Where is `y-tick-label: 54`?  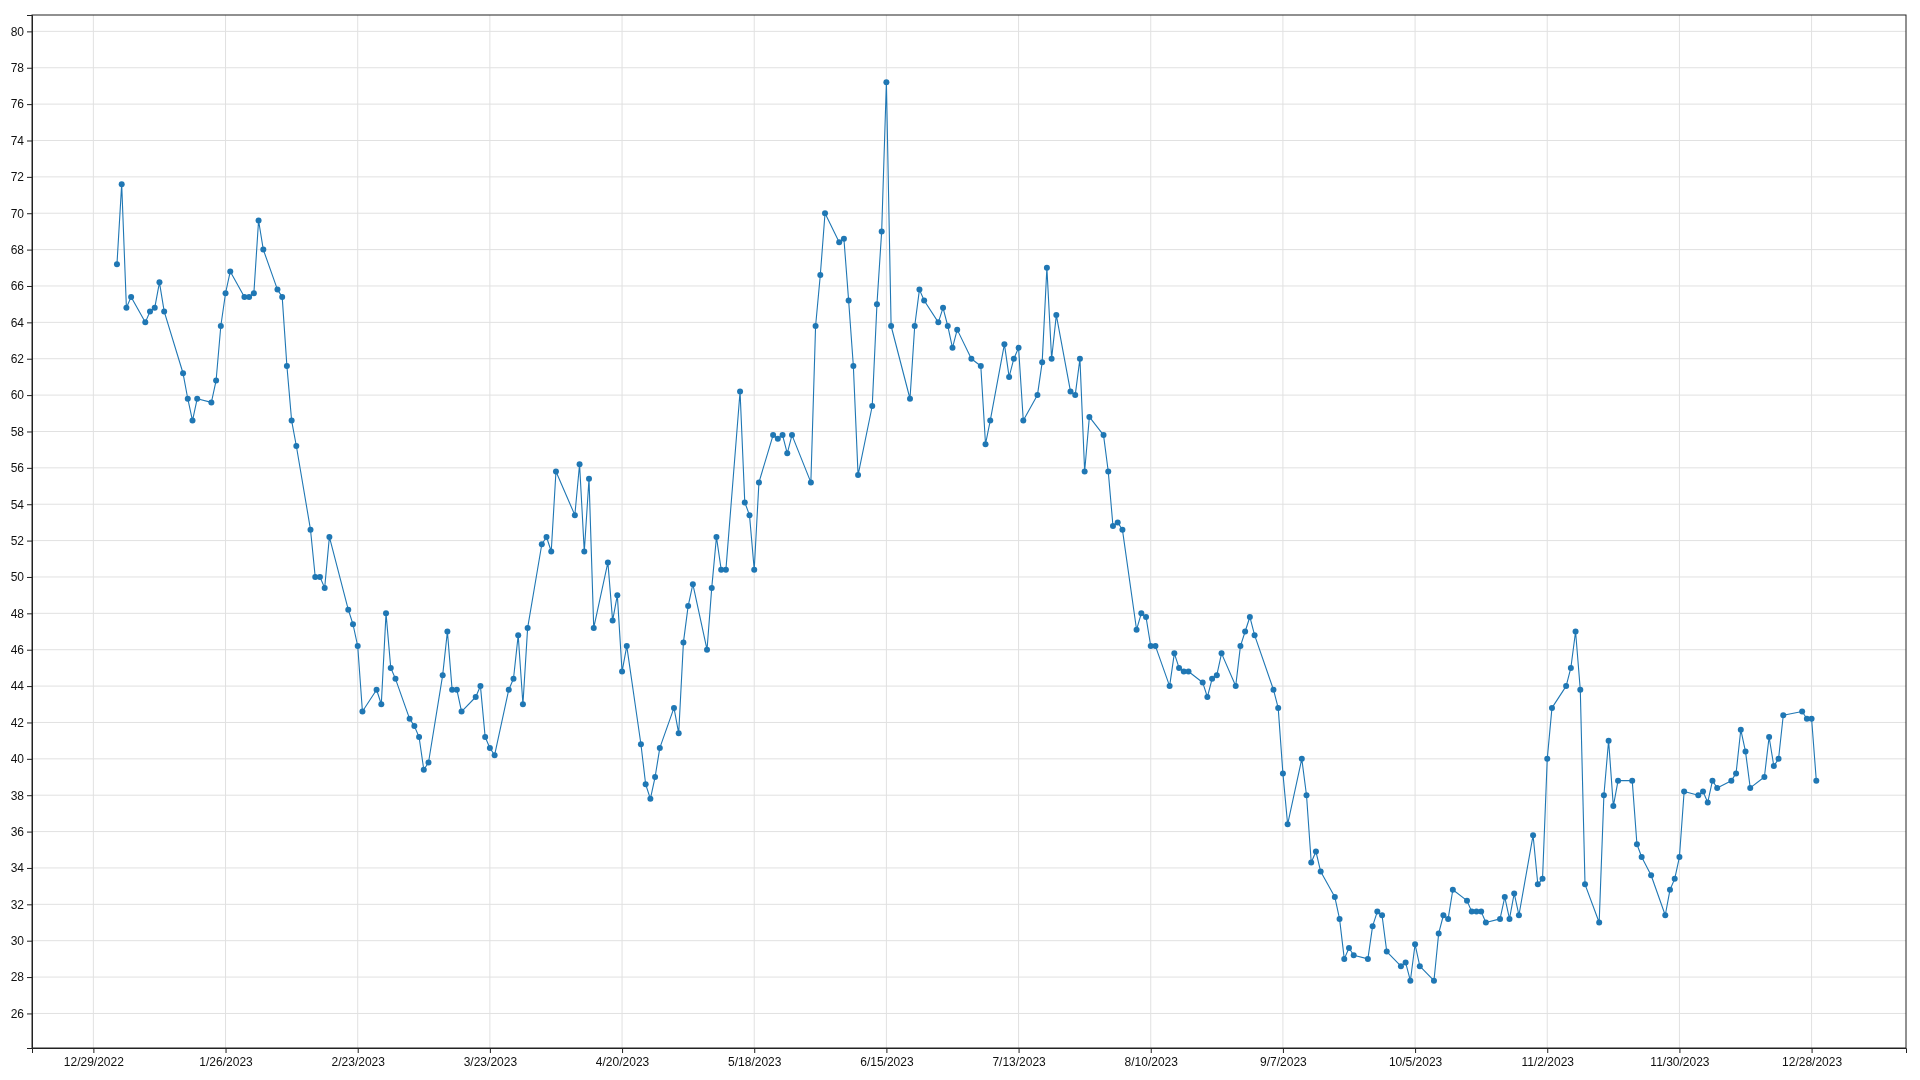 y-tick-label: 54 is located at coordinates (17, 504).